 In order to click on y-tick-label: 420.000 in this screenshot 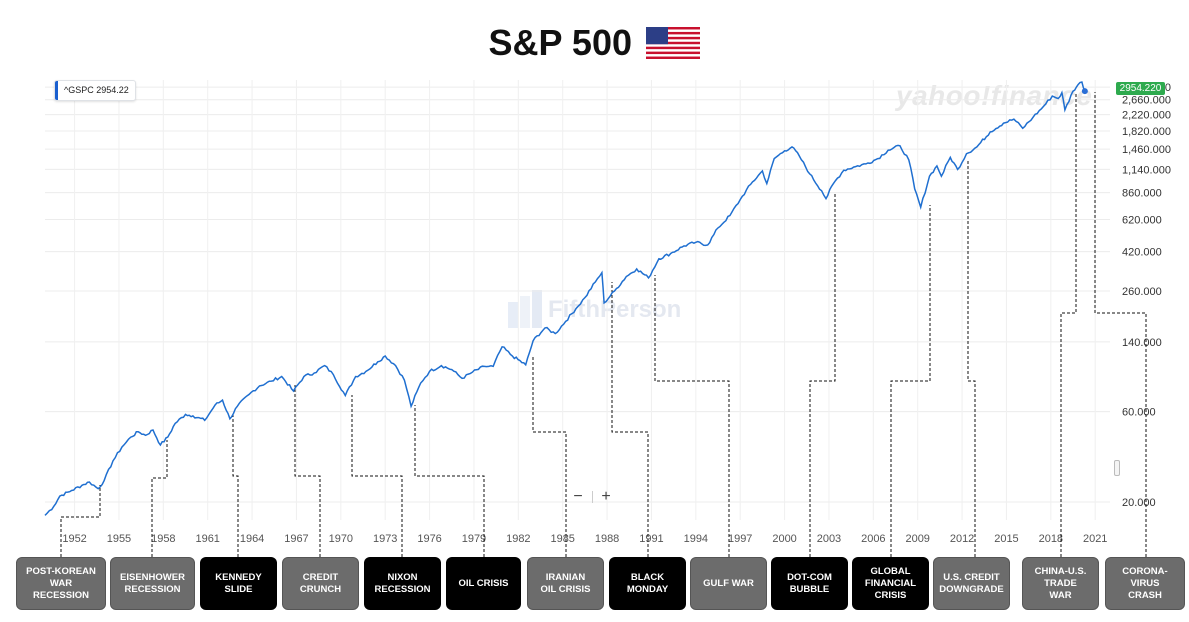, I will do `click(1142, 253)`.